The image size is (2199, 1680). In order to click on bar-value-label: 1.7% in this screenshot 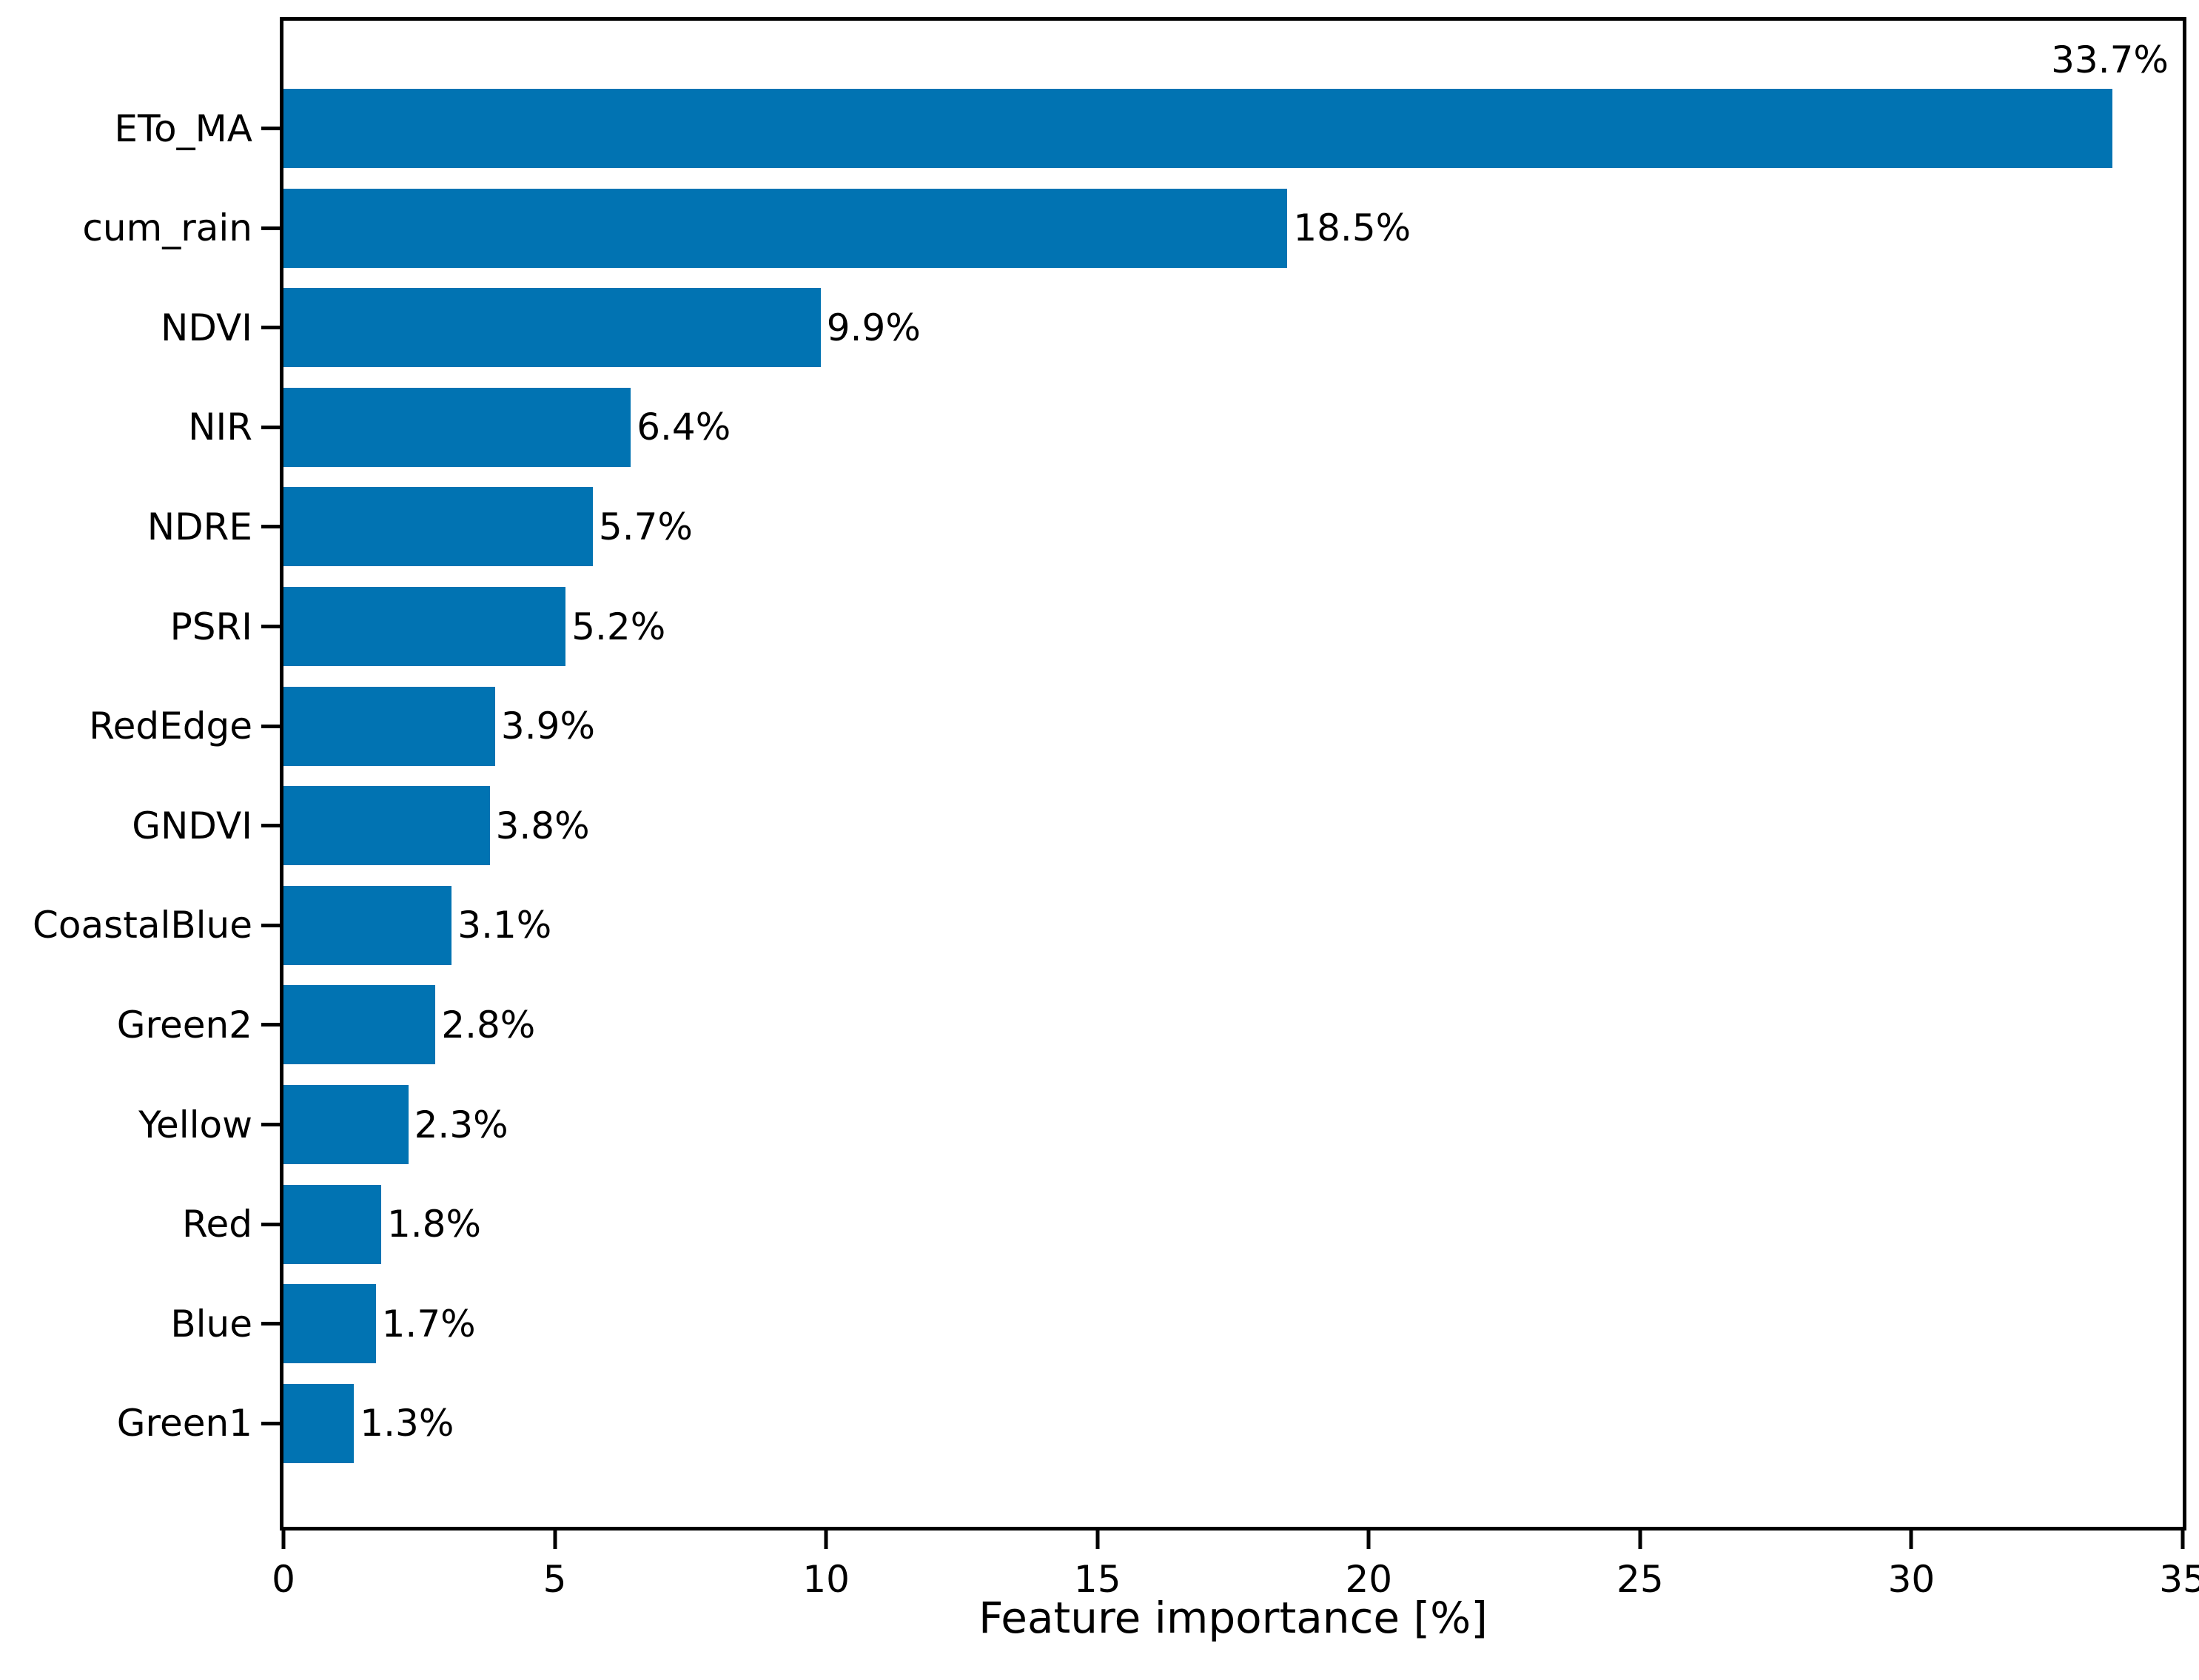, I will do `click(428, 1323)`.